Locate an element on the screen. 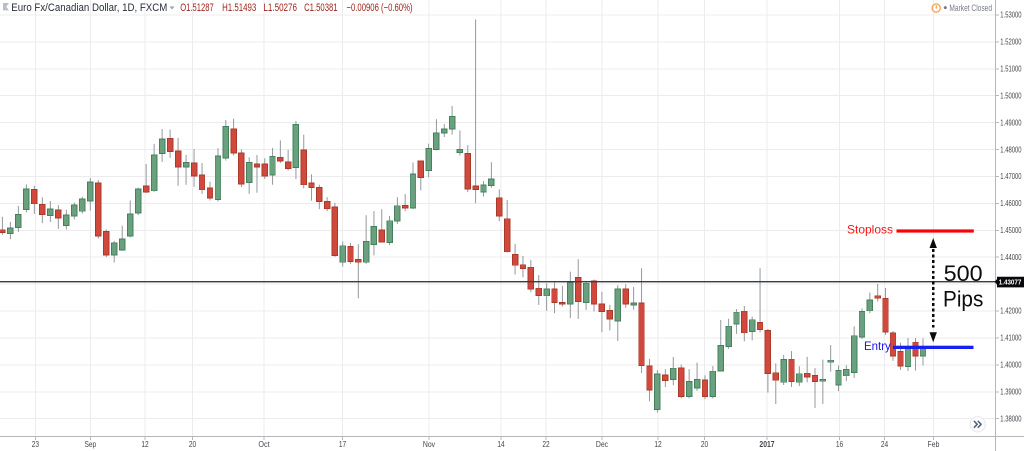  svg-text: 22 is located at coordinates (546, 444).